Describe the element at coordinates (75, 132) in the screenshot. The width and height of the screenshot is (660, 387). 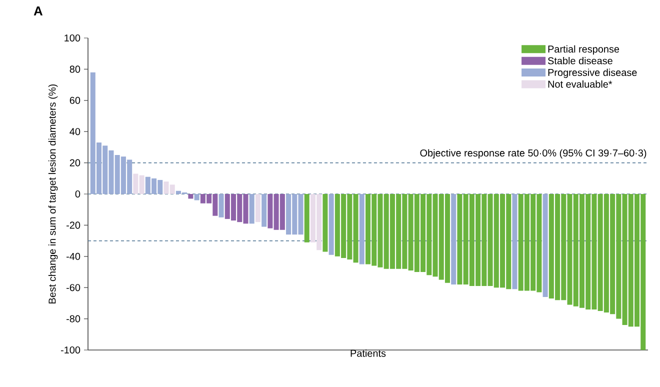
I see `y-tick-label: 40` at that location.